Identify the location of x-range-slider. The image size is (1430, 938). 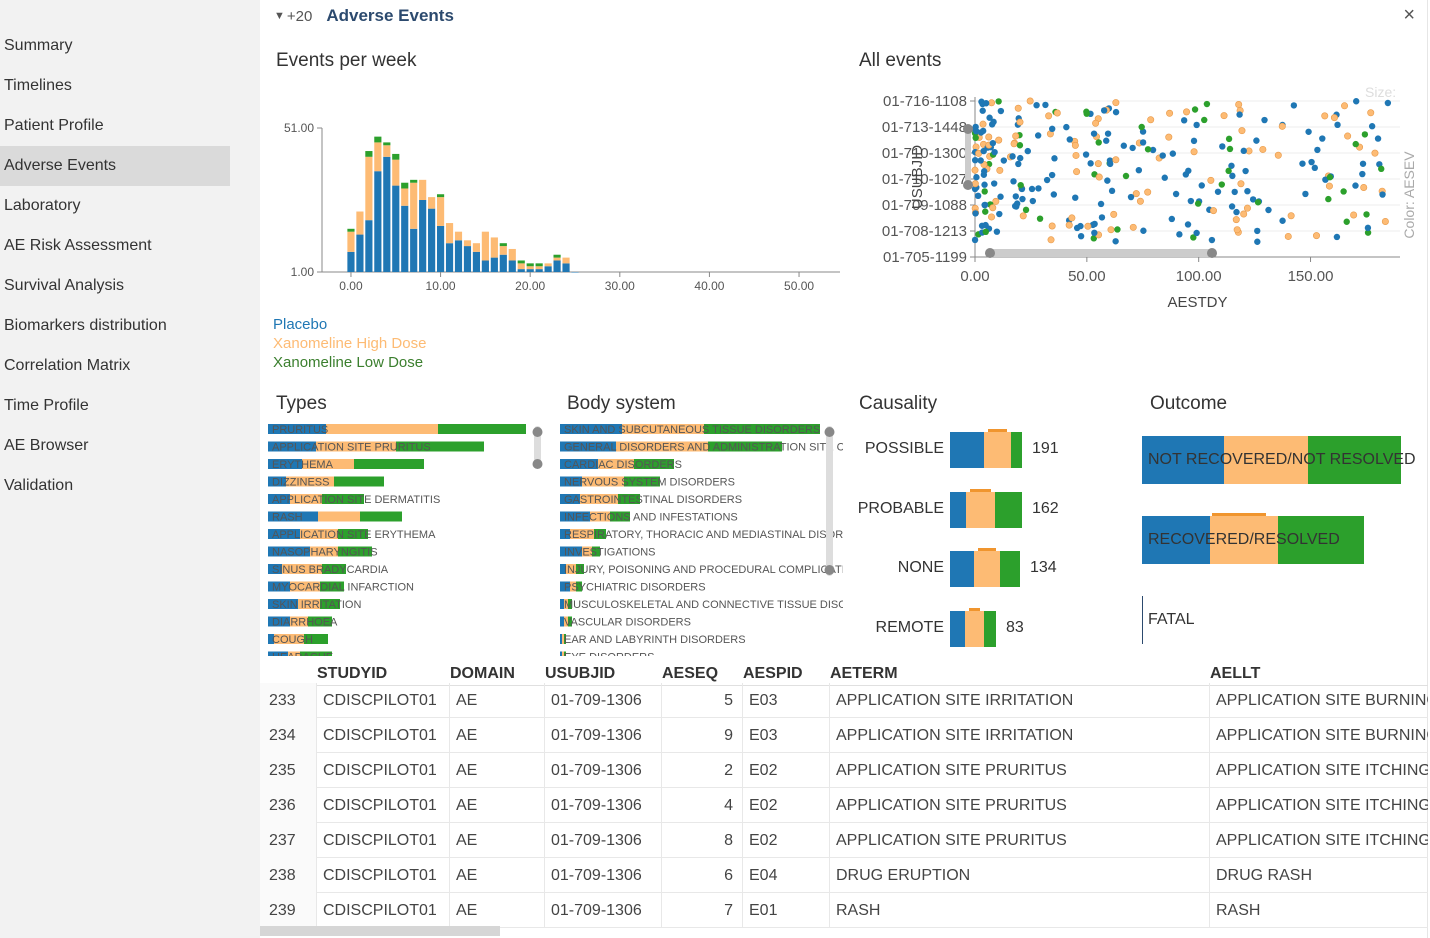
(1101, 253).